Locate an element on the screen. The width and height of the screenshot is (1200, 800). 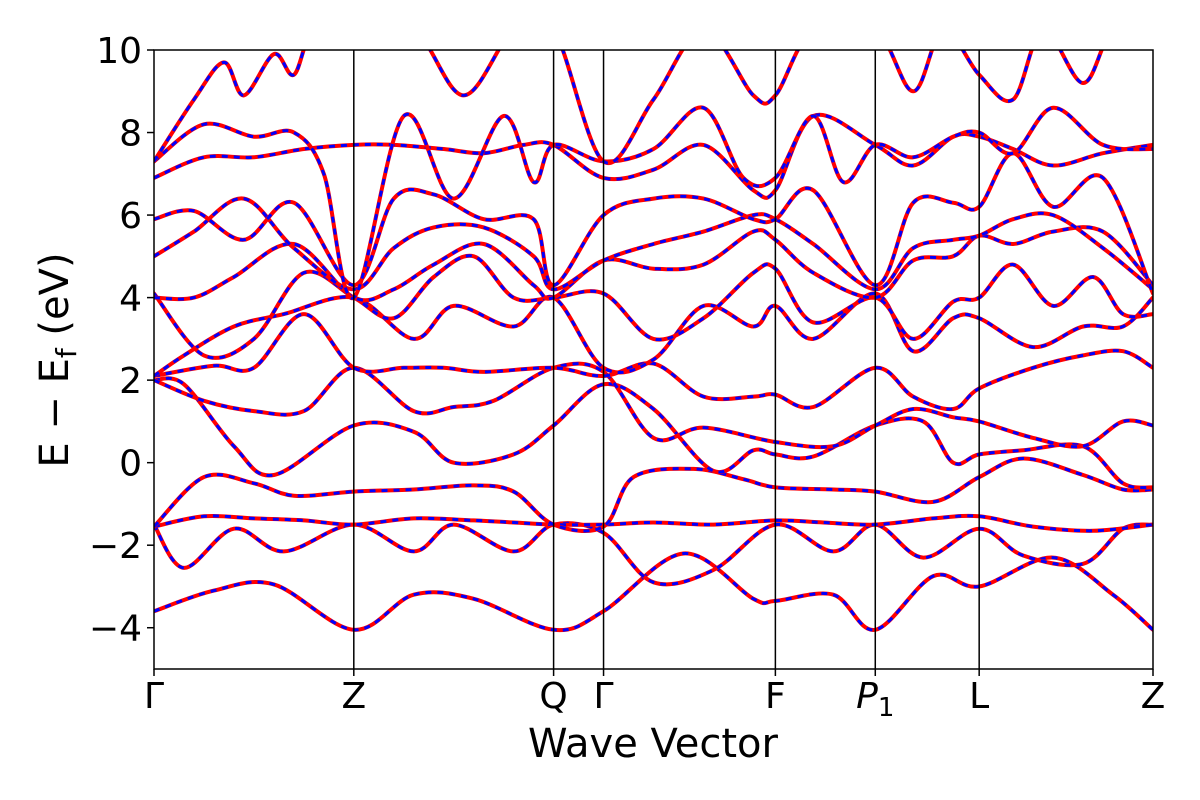
y-tick-label: 2 is located at coordinates (130, 381).